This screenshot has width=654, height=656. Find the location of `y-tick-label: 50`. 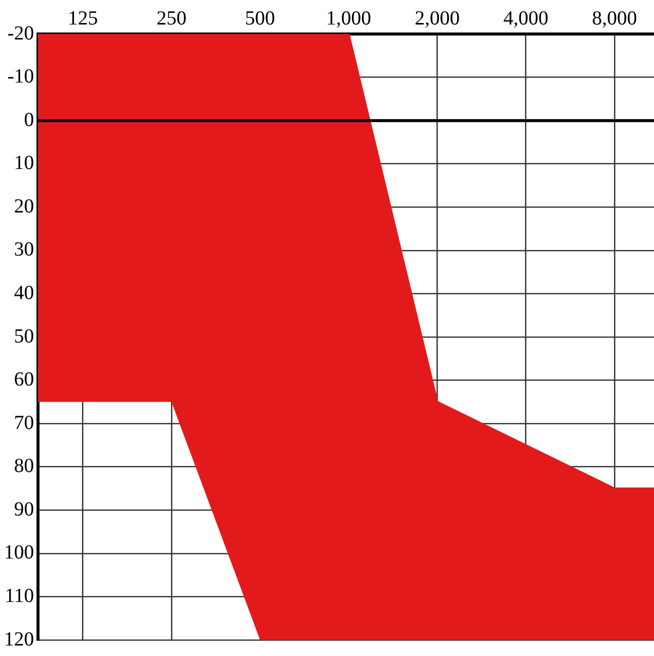

y-tick-label: 50 is located at coordinates (24, 336).